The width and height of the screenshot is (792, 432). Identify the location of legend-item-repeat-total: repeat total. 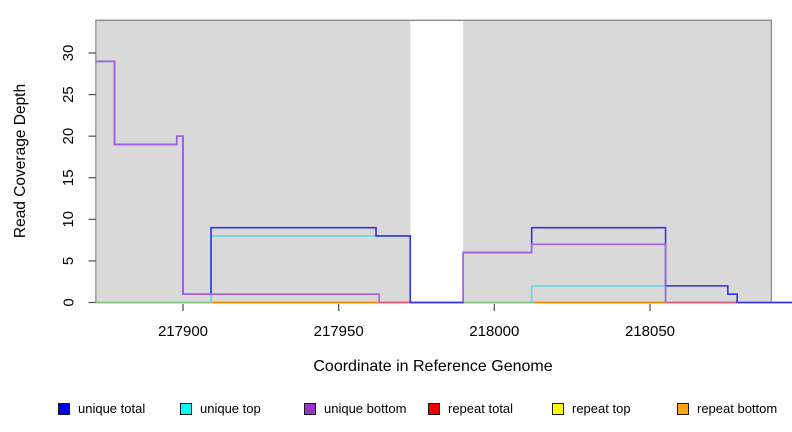
(470, 409).